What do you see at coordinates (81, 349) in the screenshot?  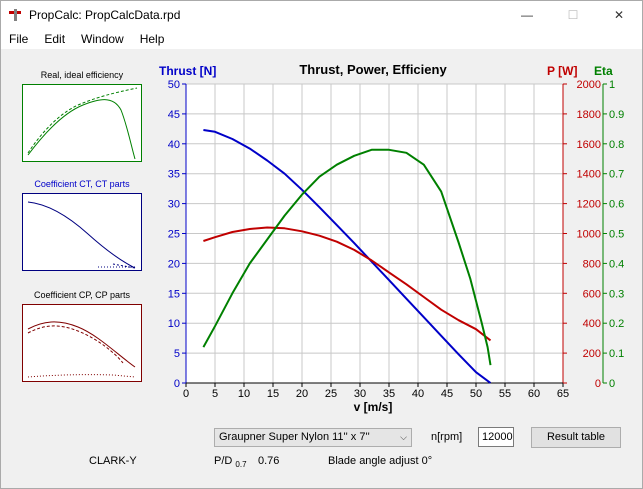 I see `thumb-cp-plot` at bounding box center [81, 349].